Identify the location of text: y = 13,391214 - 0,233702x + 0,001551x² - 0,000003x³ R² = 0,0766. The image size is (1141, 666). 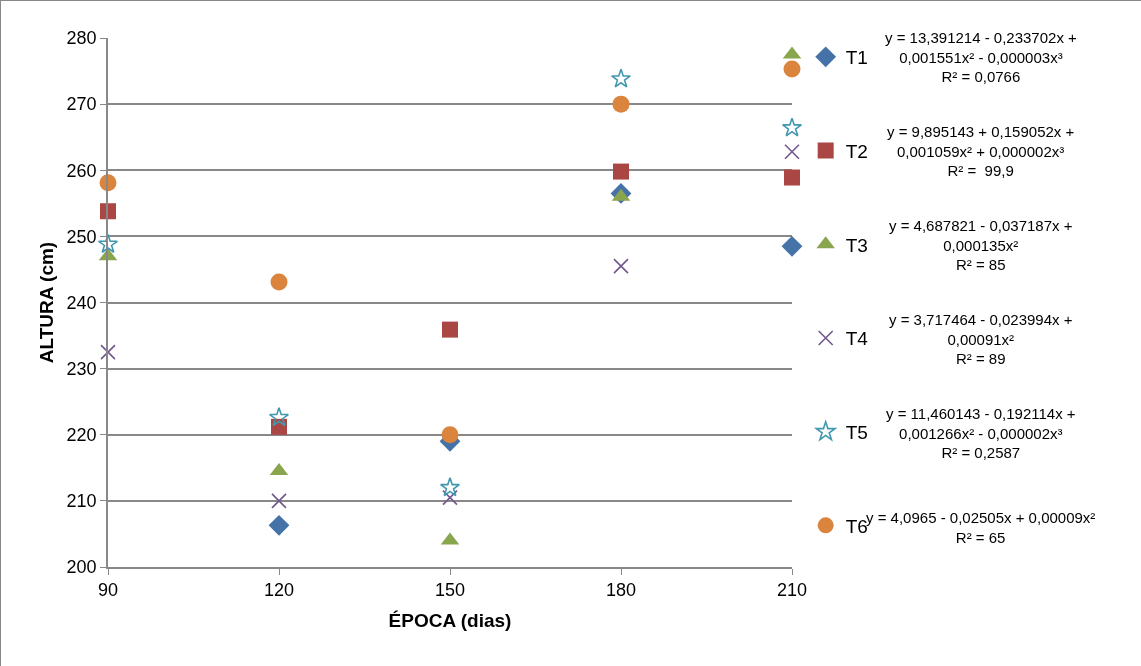
(981, 57).